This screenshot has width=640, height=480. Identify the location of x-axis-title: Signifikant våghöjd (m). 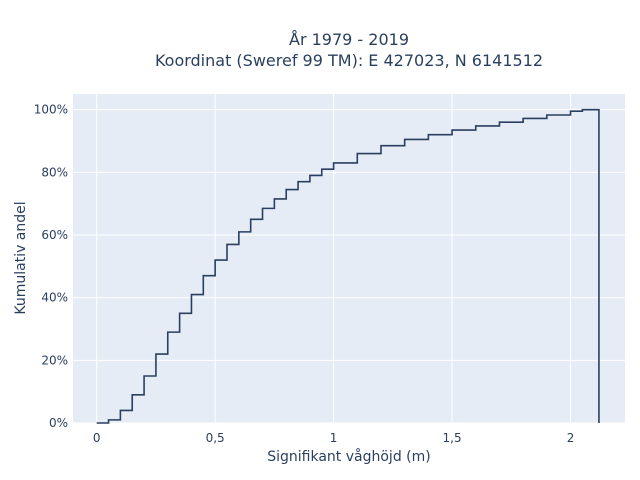
(348, 456).